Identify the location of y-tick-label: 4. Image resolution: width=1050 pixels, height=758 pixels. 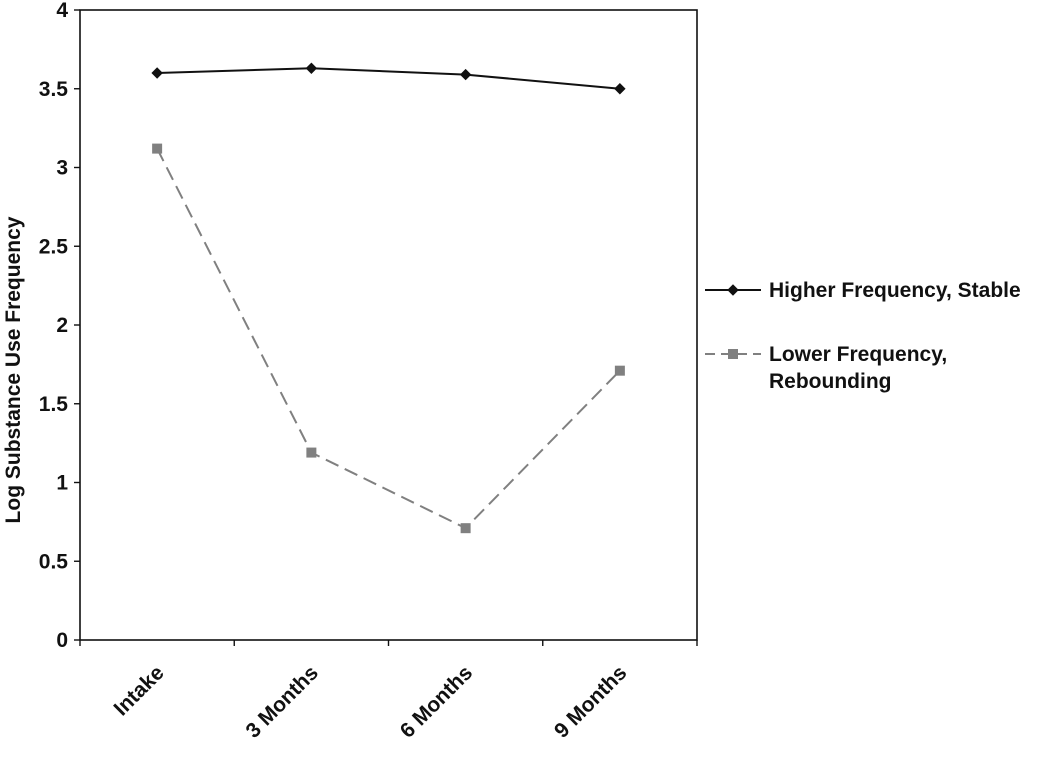
(62, 11).